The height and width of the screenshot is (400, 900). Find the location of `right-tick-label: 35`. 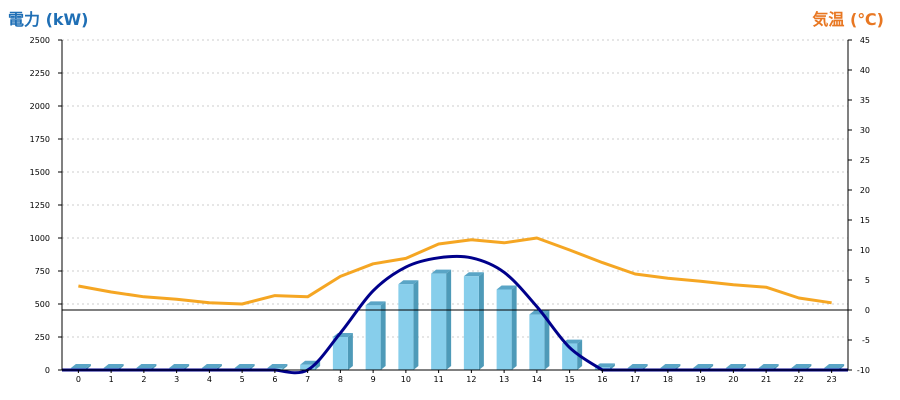

right-tick-label: 35 is located at coordinates (865, 100).